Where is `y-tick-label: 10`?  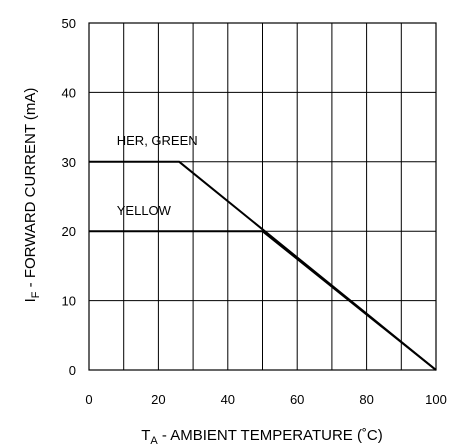
y-tick-label: 10 is located at coordinates (69, 301).